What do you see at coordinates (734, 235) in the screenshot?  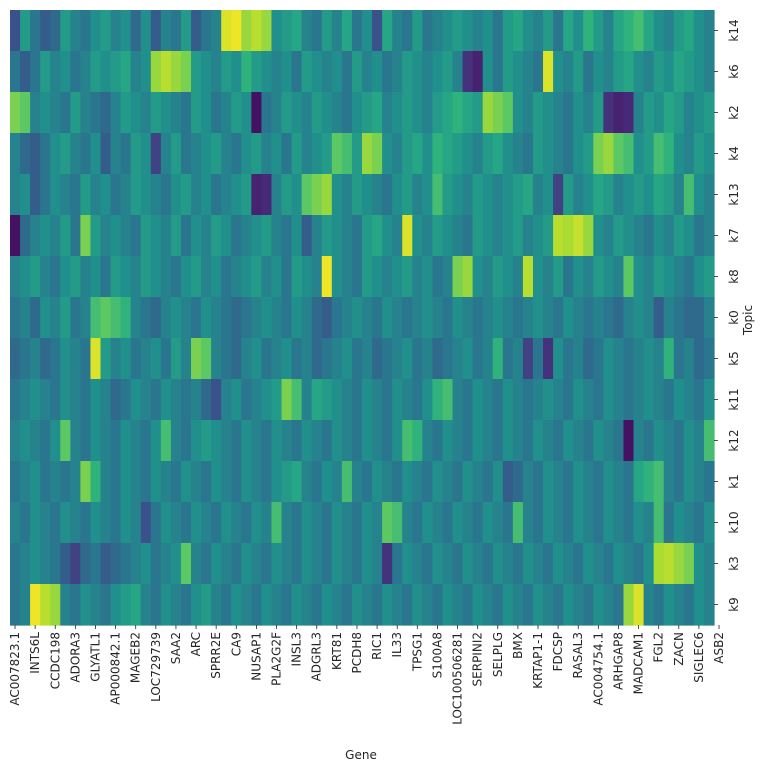 I see `y-tick-label: k7` at bounding box center [734, 235].